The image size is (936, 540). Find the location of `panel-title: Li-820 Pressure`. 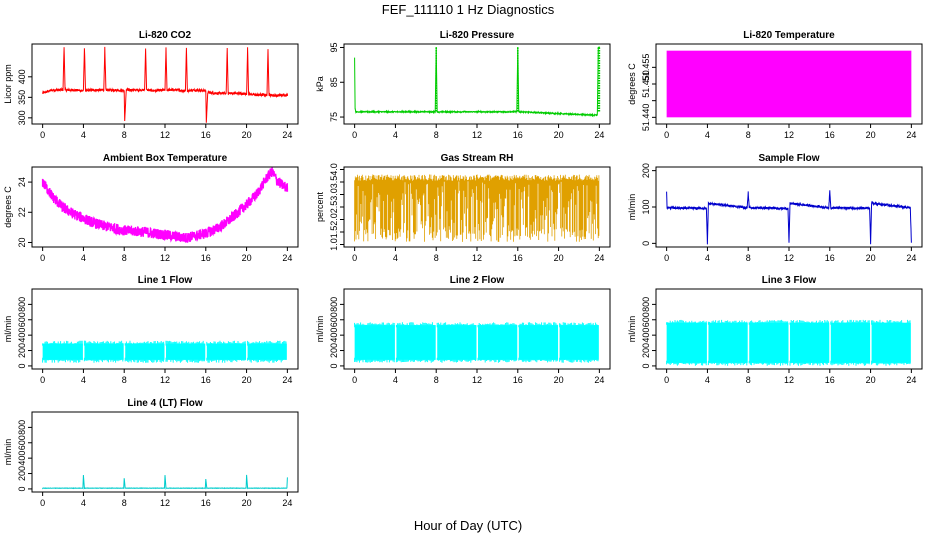

panel-title: Li-820 Pressure is located at coordinates (477, 35).